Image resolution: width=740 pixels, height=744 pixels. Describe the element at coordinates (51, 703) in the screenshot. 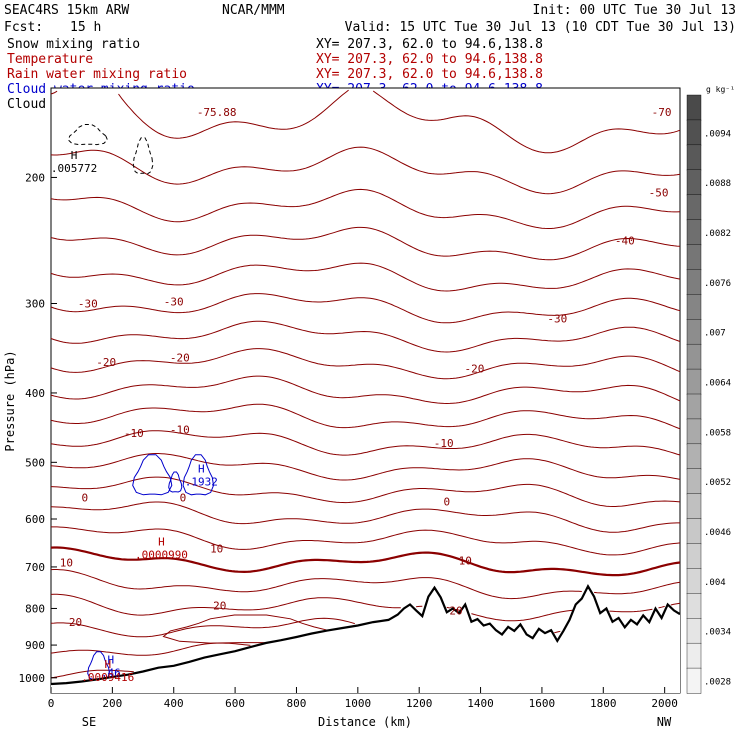

I see `x-tick-label: 0` at that location.